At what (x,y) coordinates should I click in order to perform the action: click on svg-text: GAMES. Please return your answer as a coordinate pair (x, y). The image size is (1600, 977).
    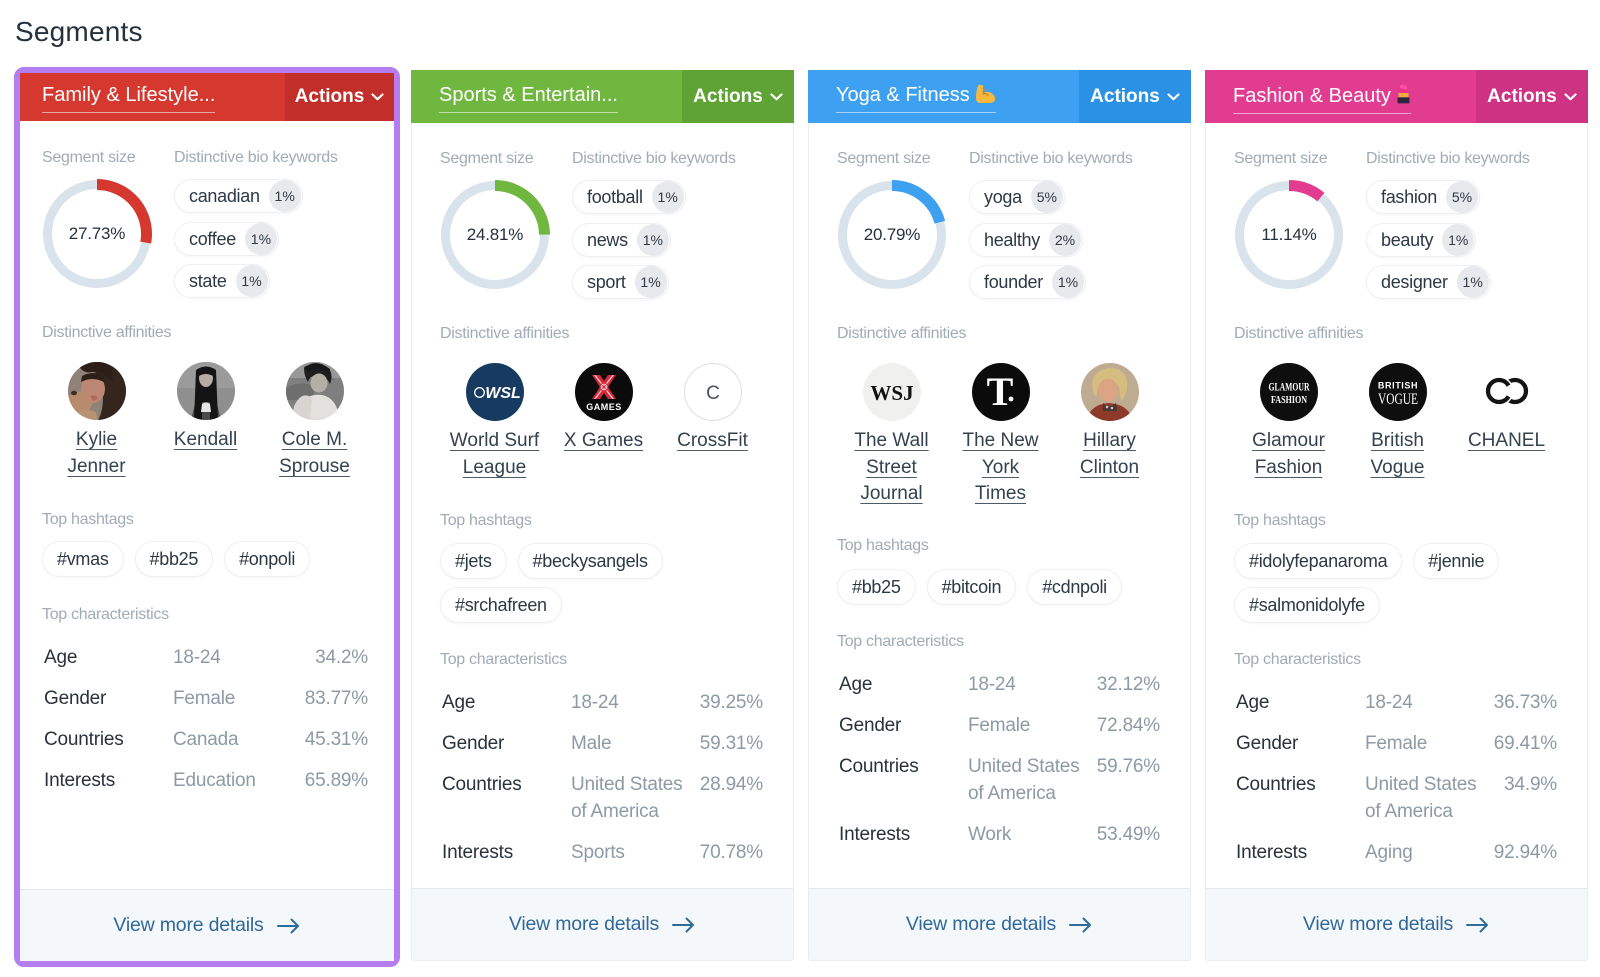
    Looking at the image, I should click on (604, 407).